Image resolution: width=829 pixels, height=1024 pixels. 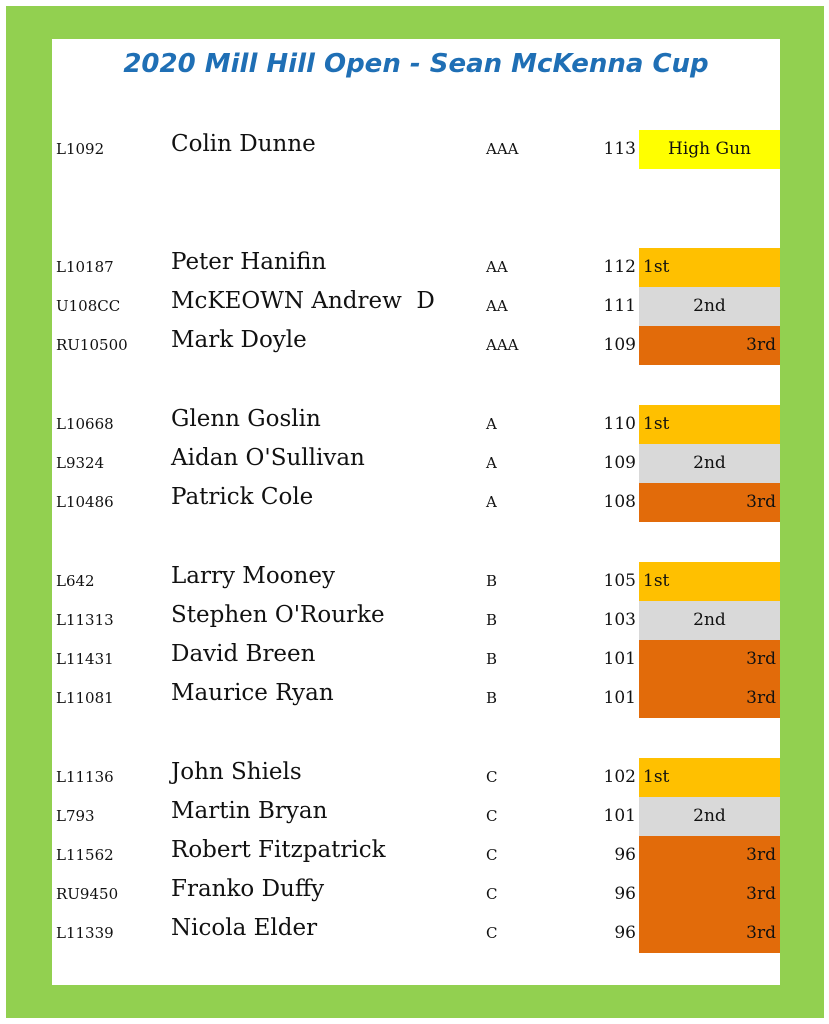 I want to click on shooter-name: Nicola Elder, so click(x=244, y=928).